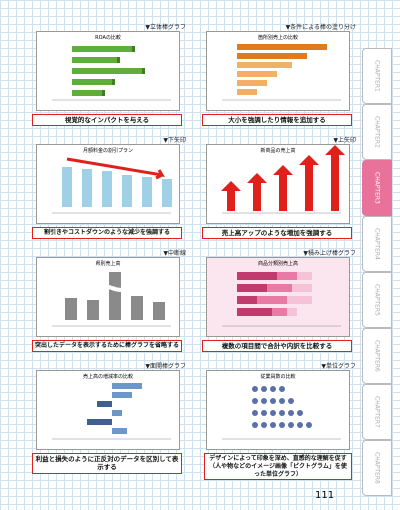  What do you see at coordinates (108, 264) in the screenshot?
I see `chart-title: 県別売上高` at bounding box center [108, 264].